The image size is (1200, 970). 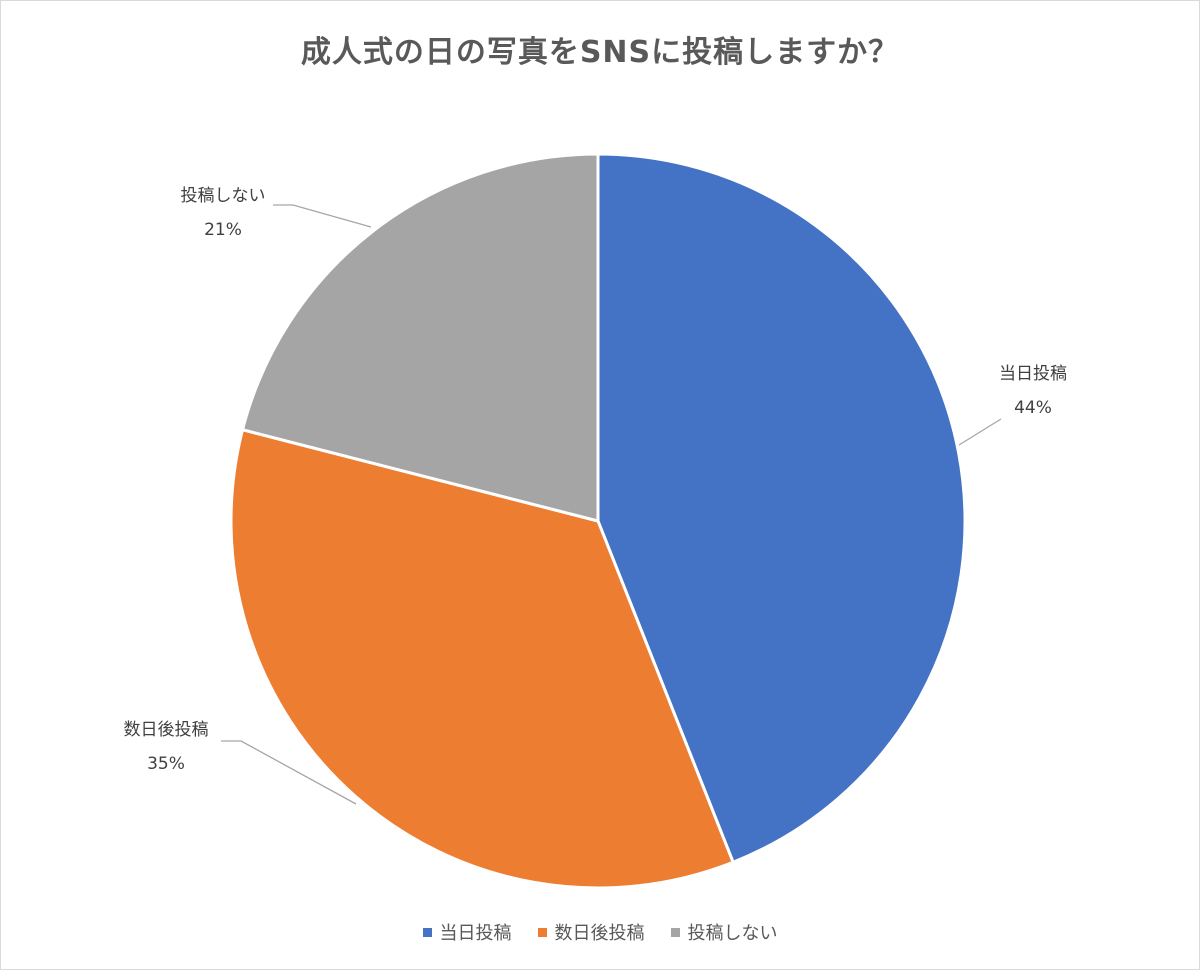 I want to click on legend-label: 数日後投稿, so click(x=599, y=933).